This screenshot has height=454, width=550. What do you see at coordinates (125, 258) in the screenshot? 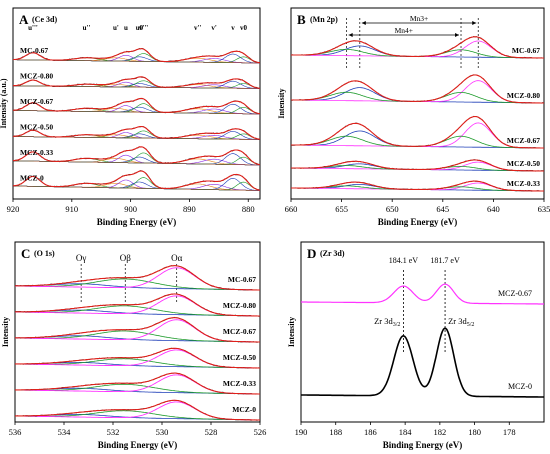
I see `o1s-component-label: Oβ` at bounding box center [125, 258].